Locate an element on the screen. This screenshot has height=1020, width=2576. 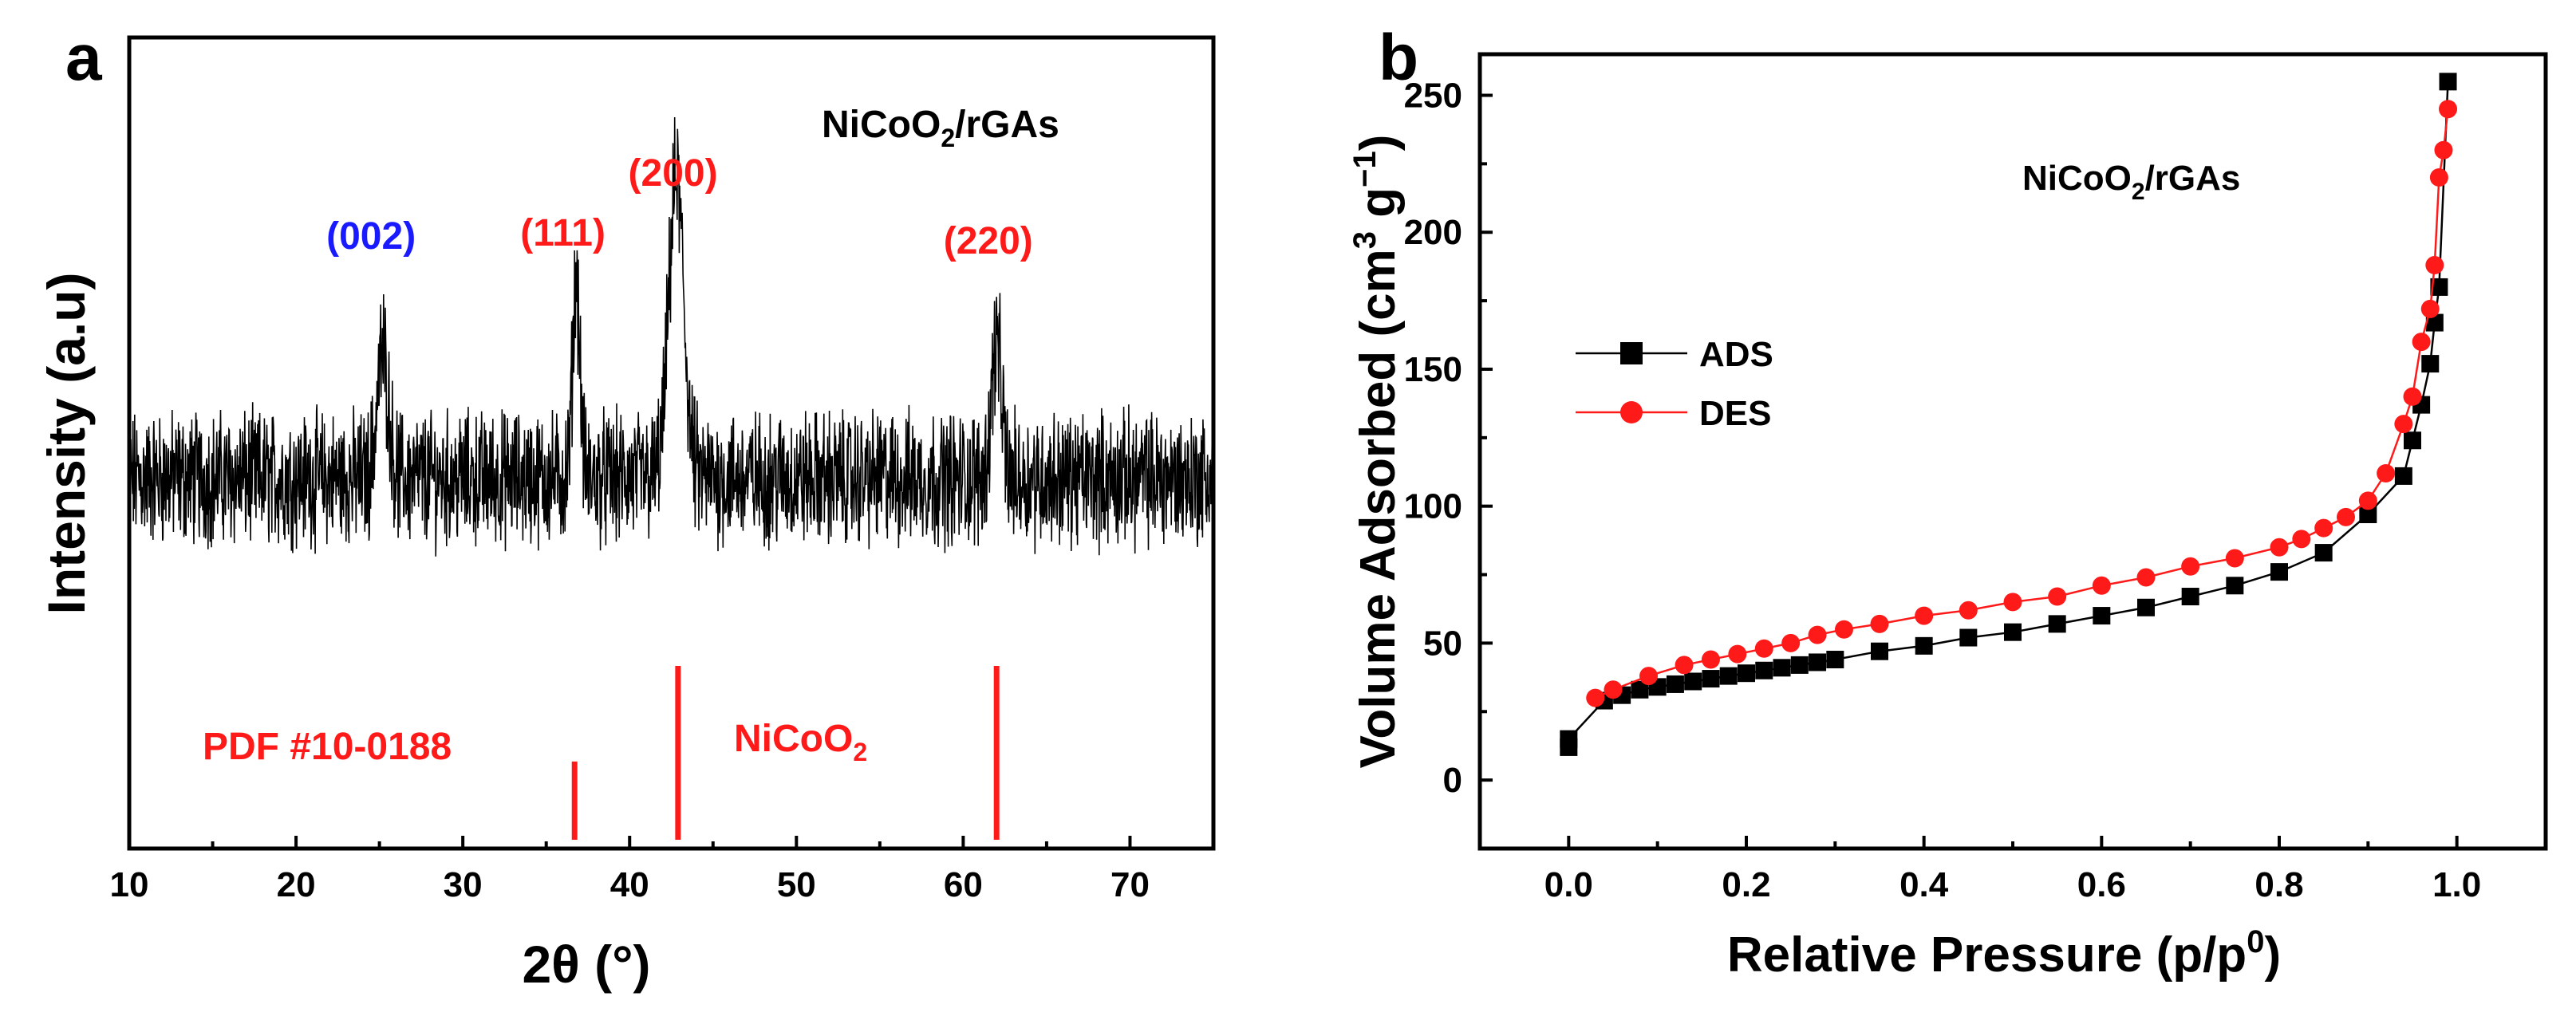
peak-label-002: (002) is located at coordinates (371, 237).